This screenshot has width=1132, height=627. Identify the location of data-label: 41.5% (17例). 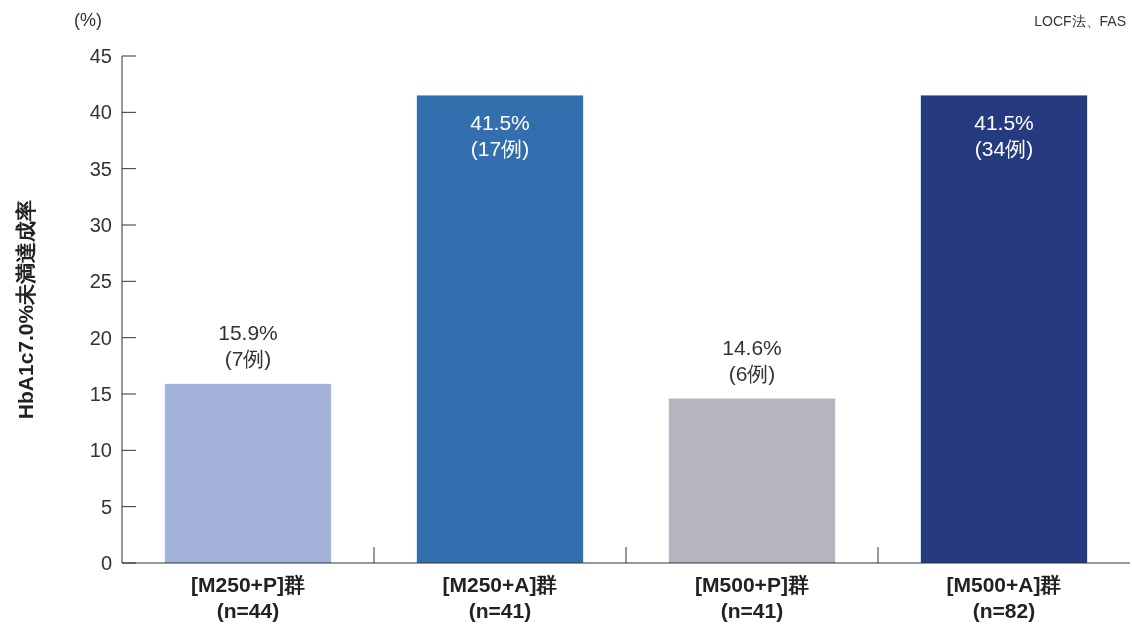
(500, 136).